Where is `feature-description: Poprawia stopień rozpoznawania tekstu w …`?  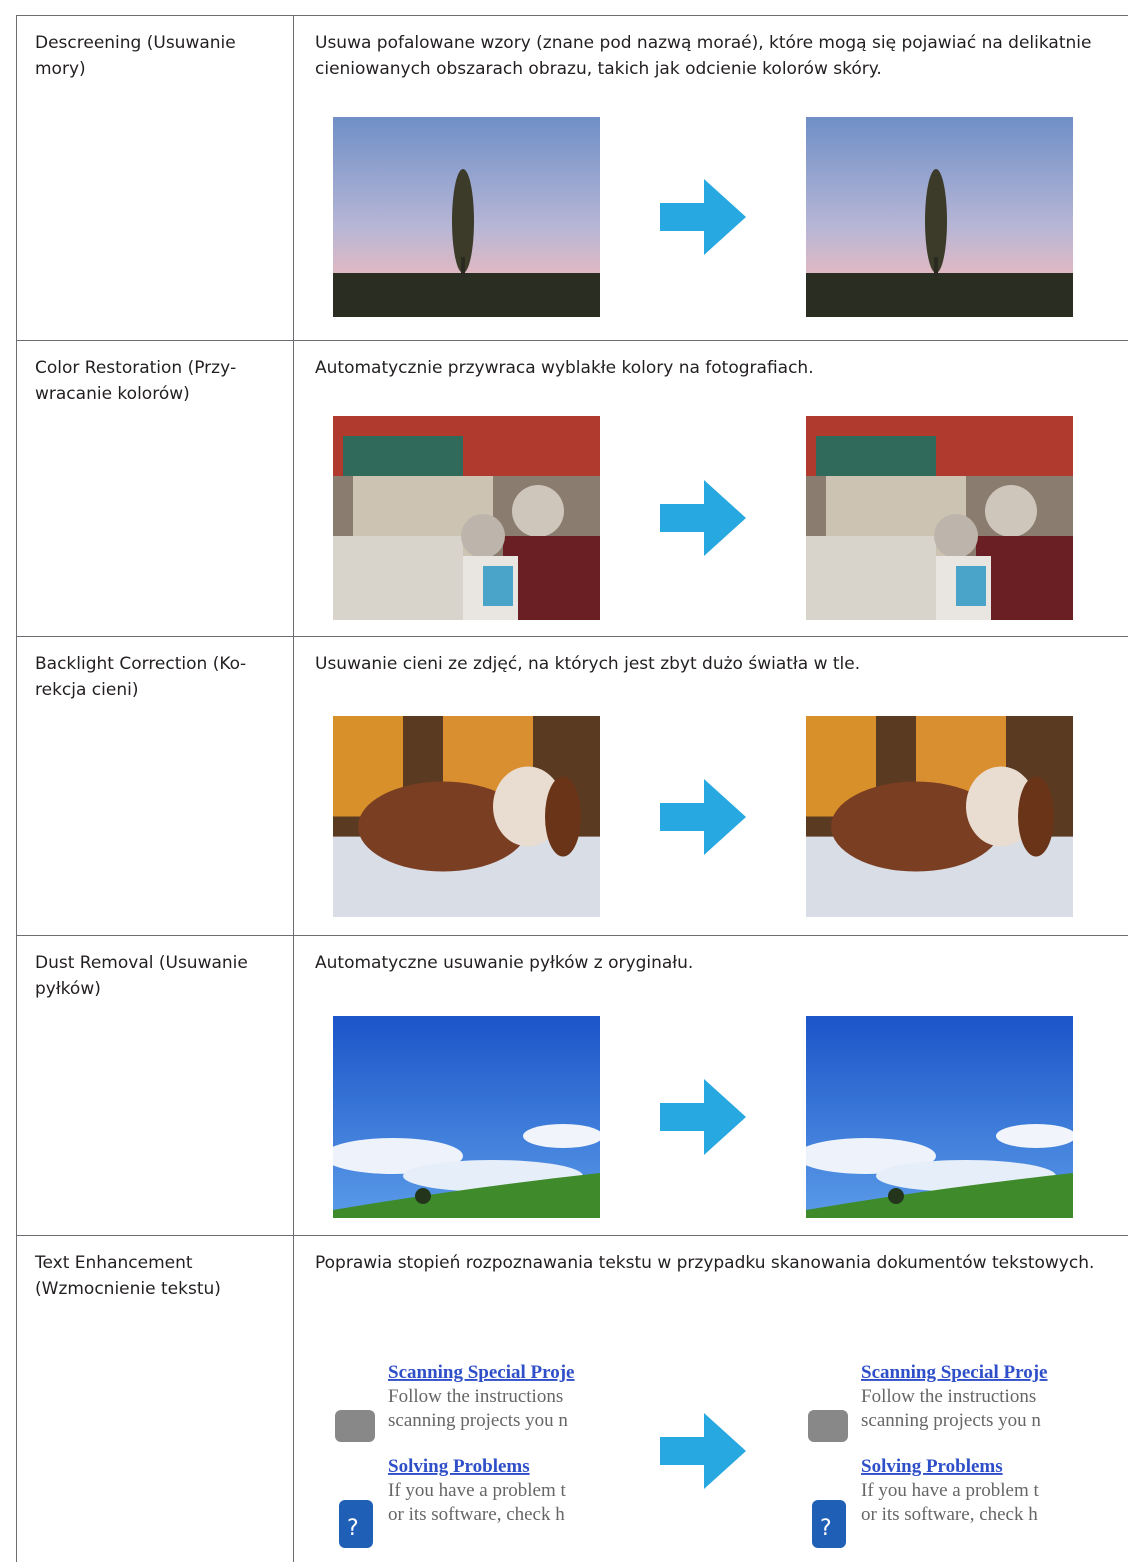
feature-description: Poprawia stopień rozpoznawania tekstu w … is located at coordinates (705, 1263).